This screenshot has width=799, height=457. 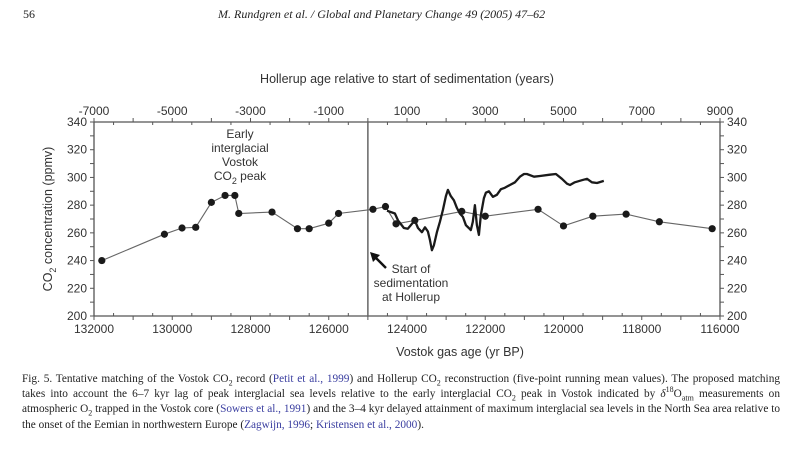 What do you see at coordinates (588, 394) in the screenshot?
I see `caption-text: peak in Vostok indicated by` at bounding box center [588, 394].